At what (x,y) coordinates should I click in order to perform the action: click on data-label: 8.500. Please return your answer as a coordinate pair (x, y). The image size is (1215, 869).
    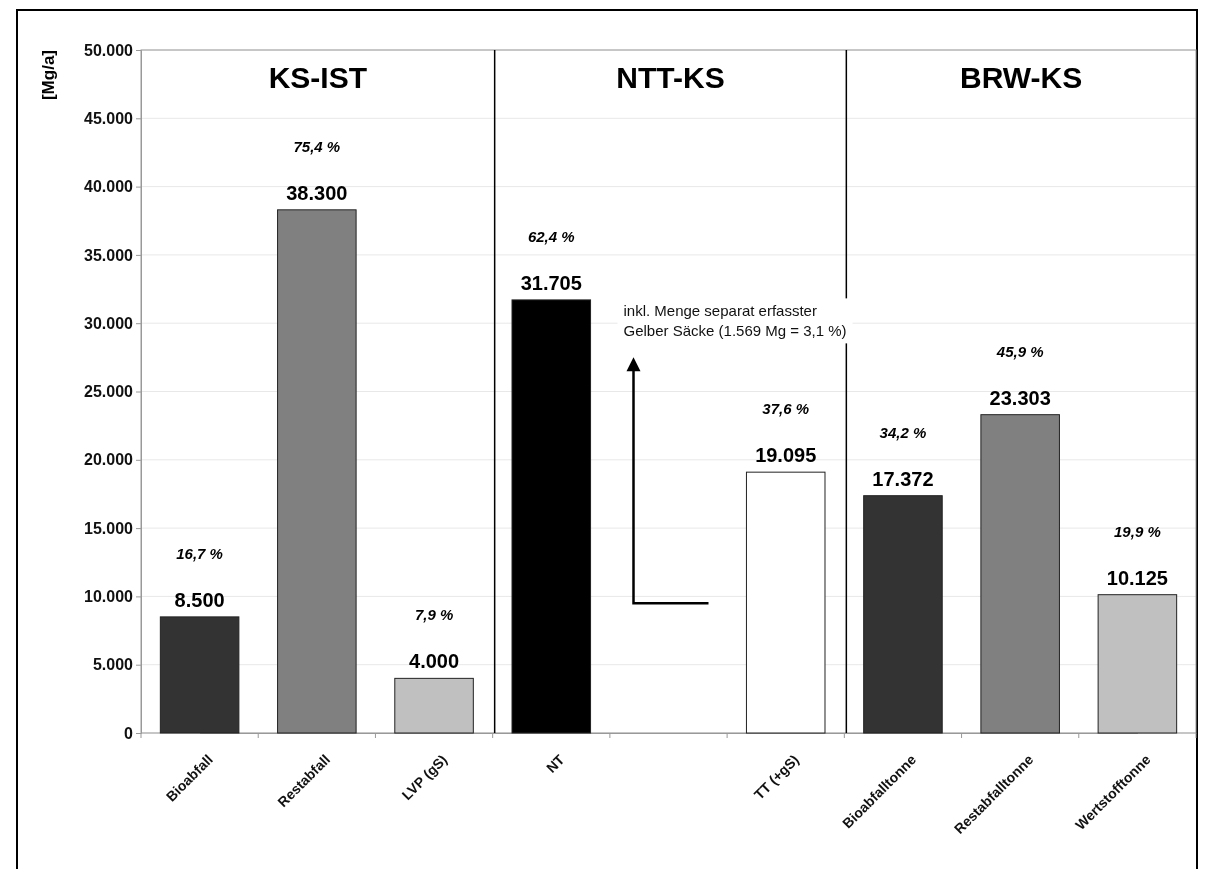
    Looking at the image, I should click on (199, 599).